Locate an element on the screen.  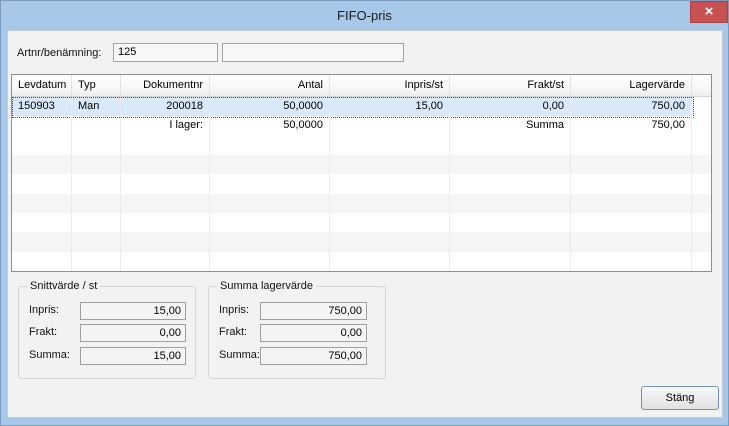
cell-typ: Man is located at coordinates (96, 107).